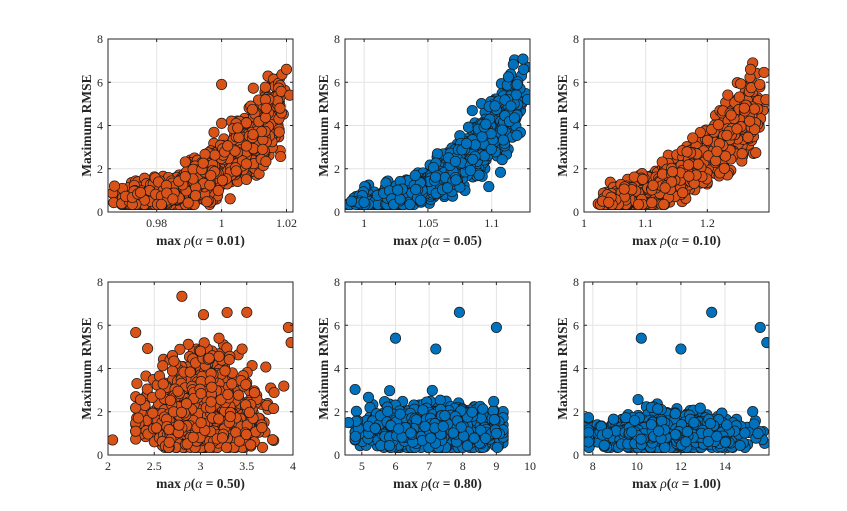 The width and height of the screenshot is (847, 511). I want to click on x-tick-label: 1.02, so click(286, 223).